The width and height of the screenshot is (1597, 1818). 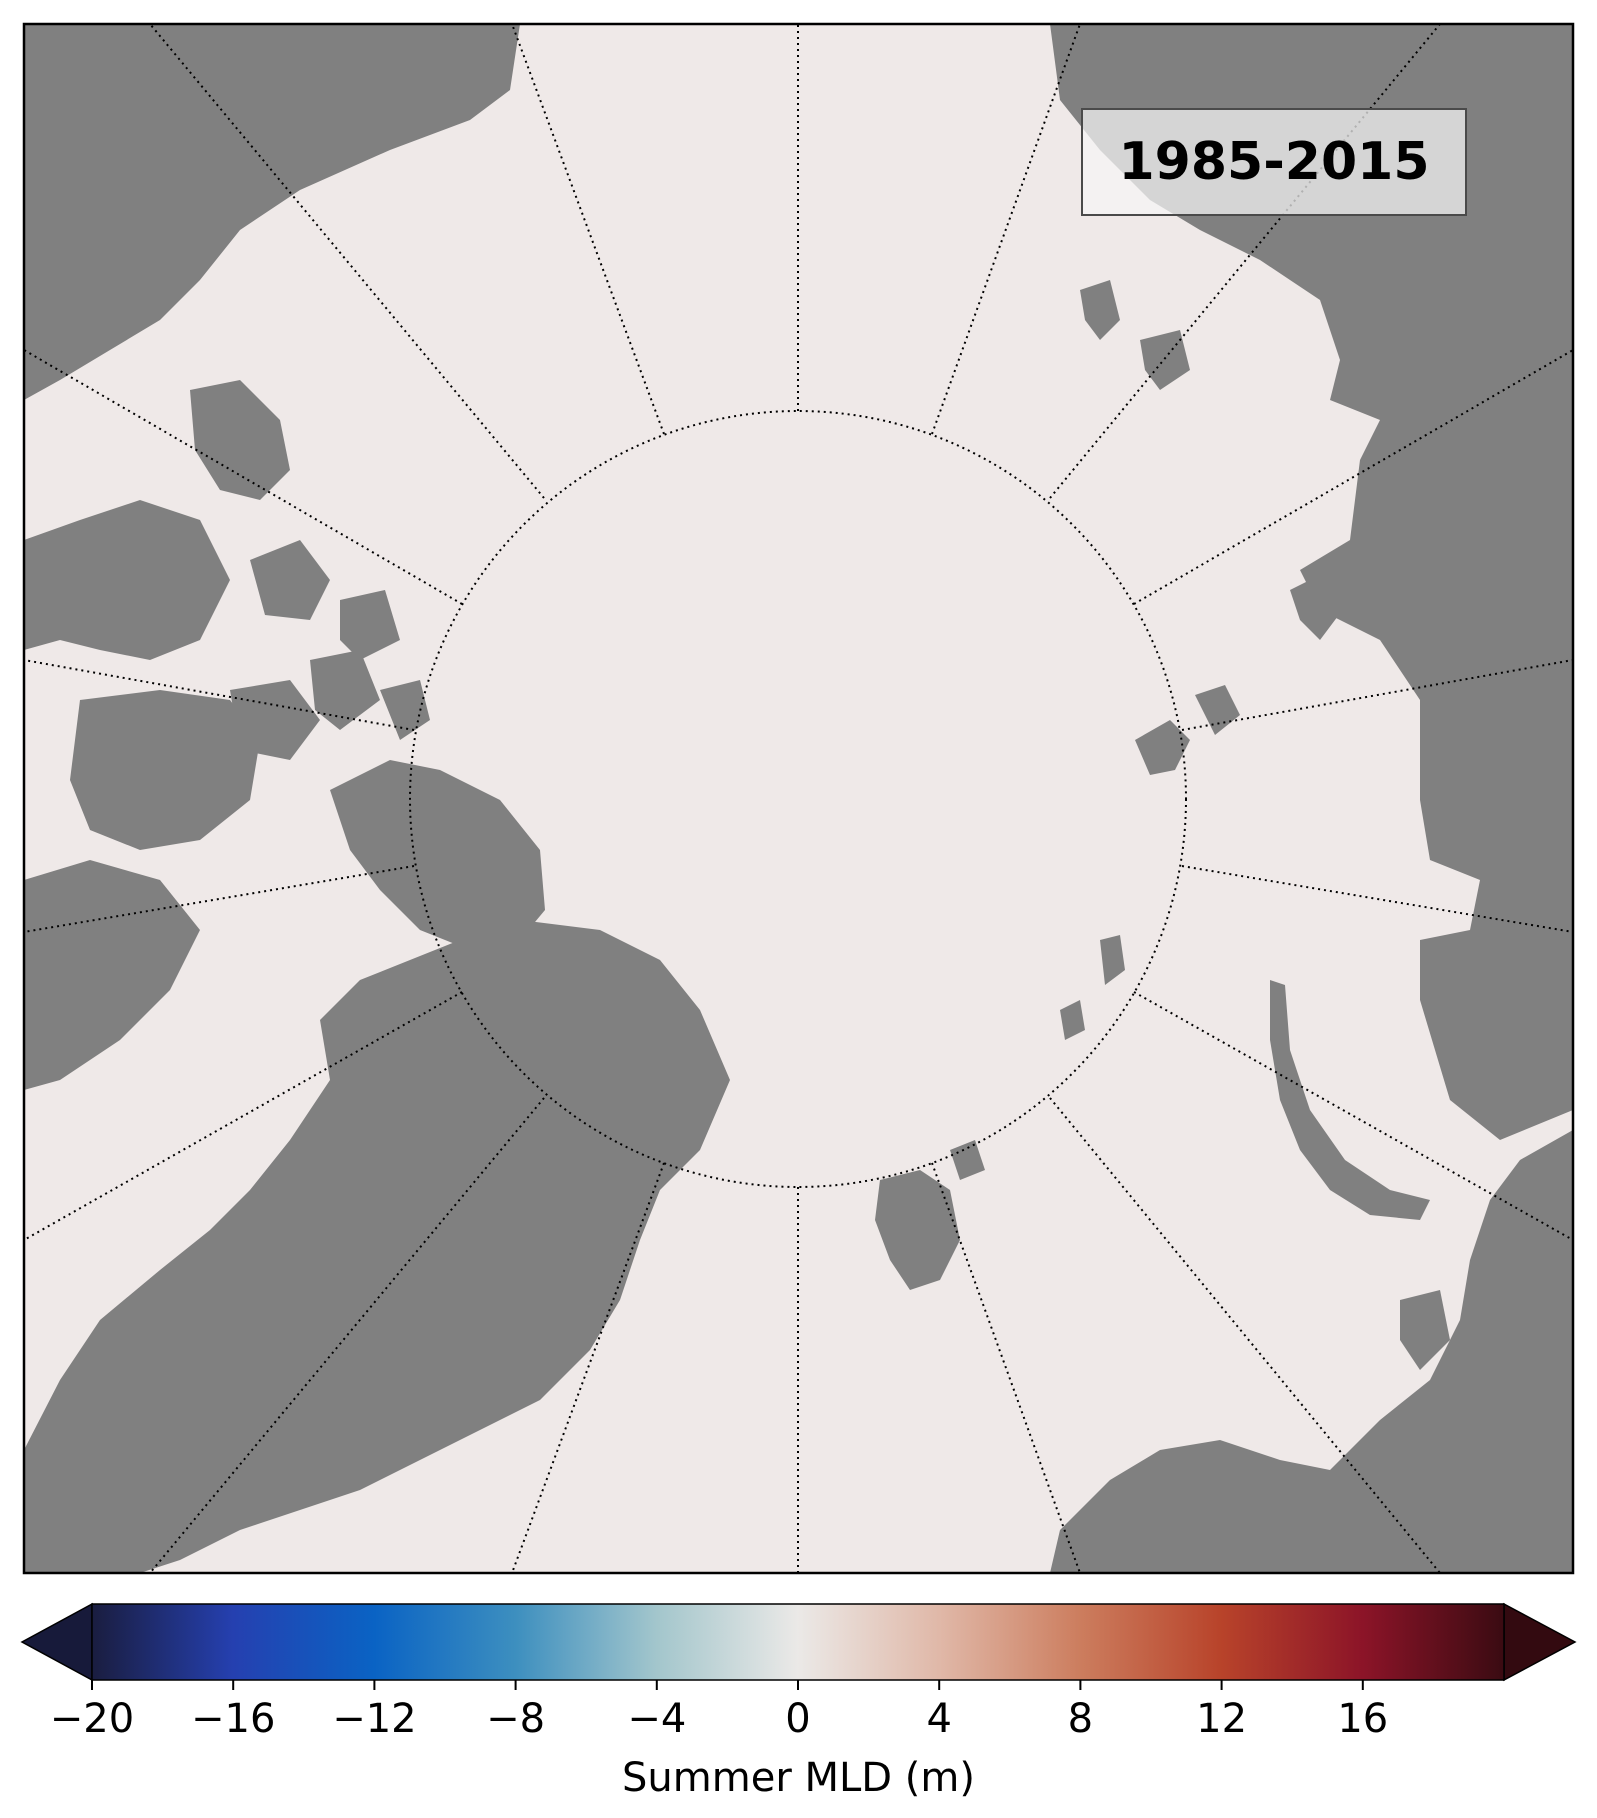 I want to click on colorbar-tick-label: 12, so click(x=1221, y=1719).